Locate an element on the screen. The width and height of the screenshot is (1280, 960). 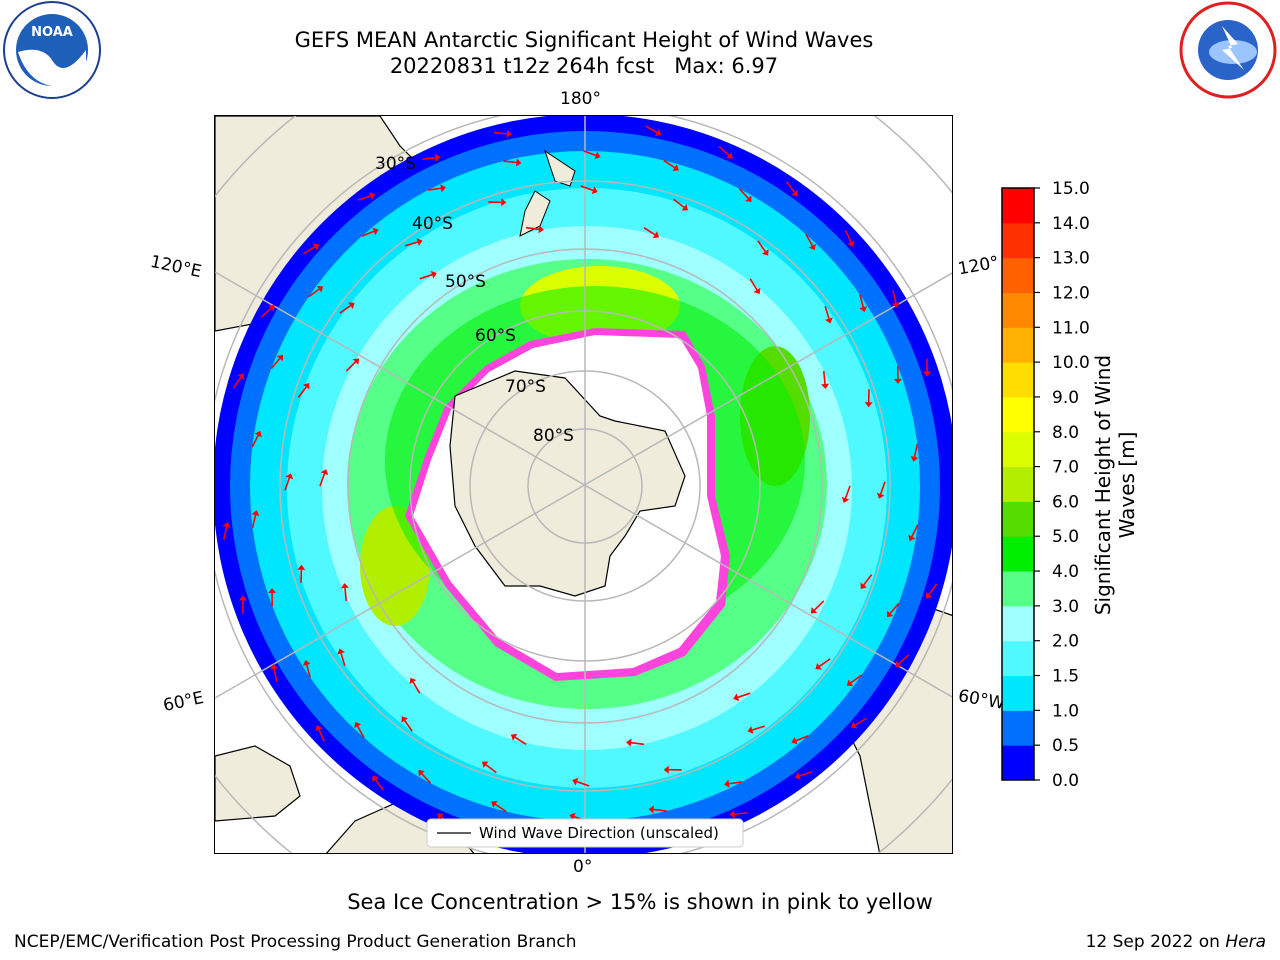
legend-label: Wind Wave Direction (unscaled) is located at coordinates (599, 833).